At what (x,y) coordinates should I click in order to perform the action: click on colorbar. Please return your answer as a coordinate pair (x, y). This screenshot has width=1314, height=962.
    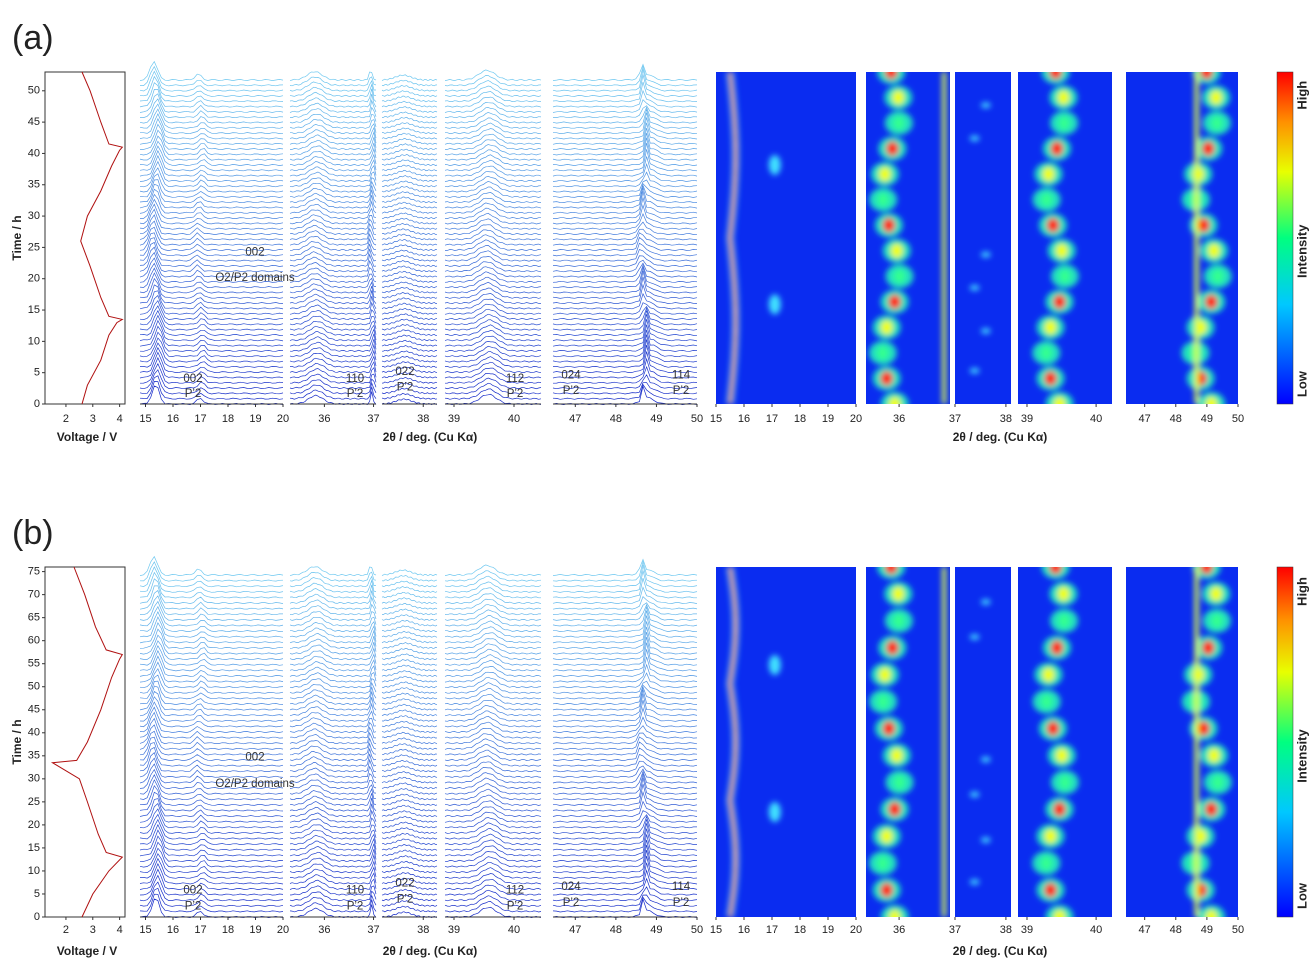
    Looking at the image, I should click on (1285, 238).